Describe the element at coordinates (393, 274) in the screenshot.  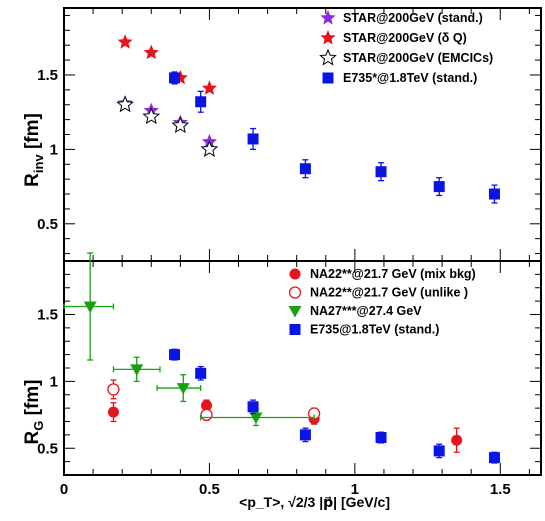
I see `legend-entry: NA22**@21.7 GeV (mix bkg)` at that location.